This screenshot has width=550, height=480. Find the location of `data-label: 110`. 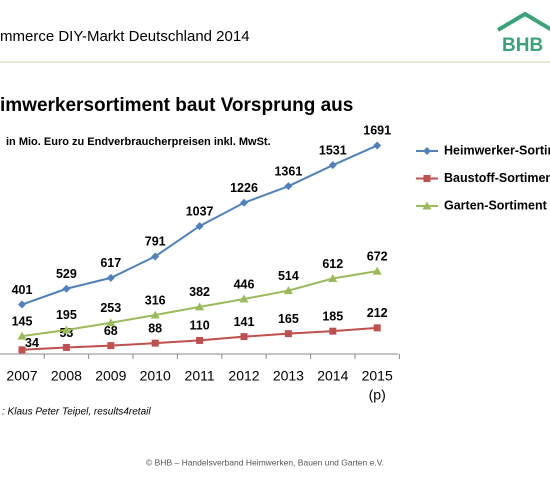

data-label: 110 is located at coordinates (200, 326).